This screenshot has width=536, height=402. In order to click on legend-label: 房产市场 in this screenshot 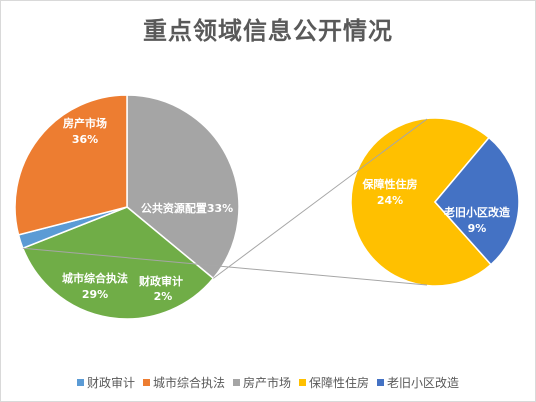, I will do `click(266, 383)`.